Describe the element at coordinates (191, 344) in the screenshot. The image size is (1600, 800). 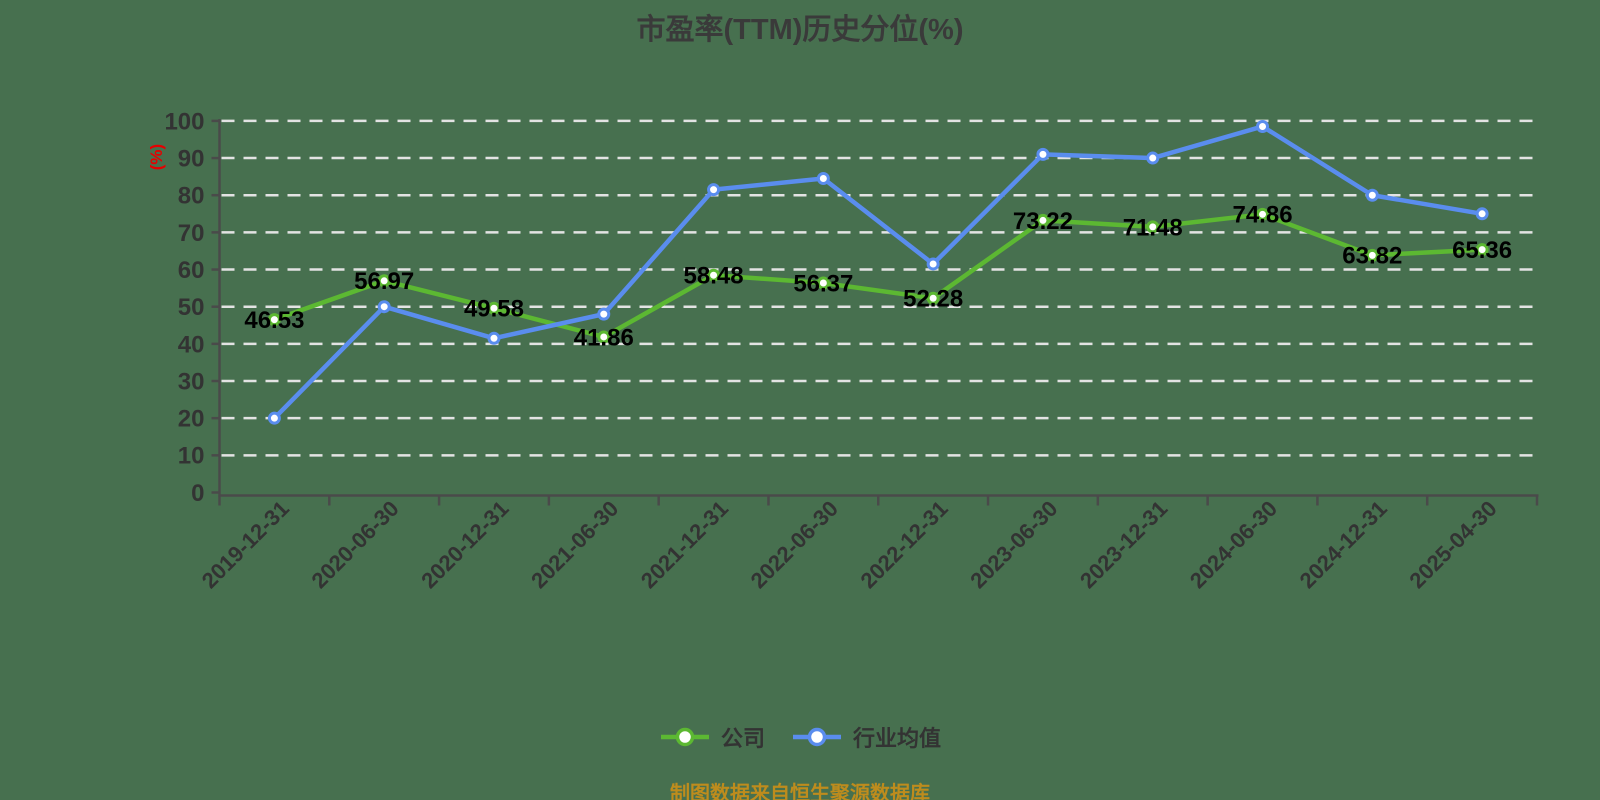
I see `y-tick-label: 40` at that location.